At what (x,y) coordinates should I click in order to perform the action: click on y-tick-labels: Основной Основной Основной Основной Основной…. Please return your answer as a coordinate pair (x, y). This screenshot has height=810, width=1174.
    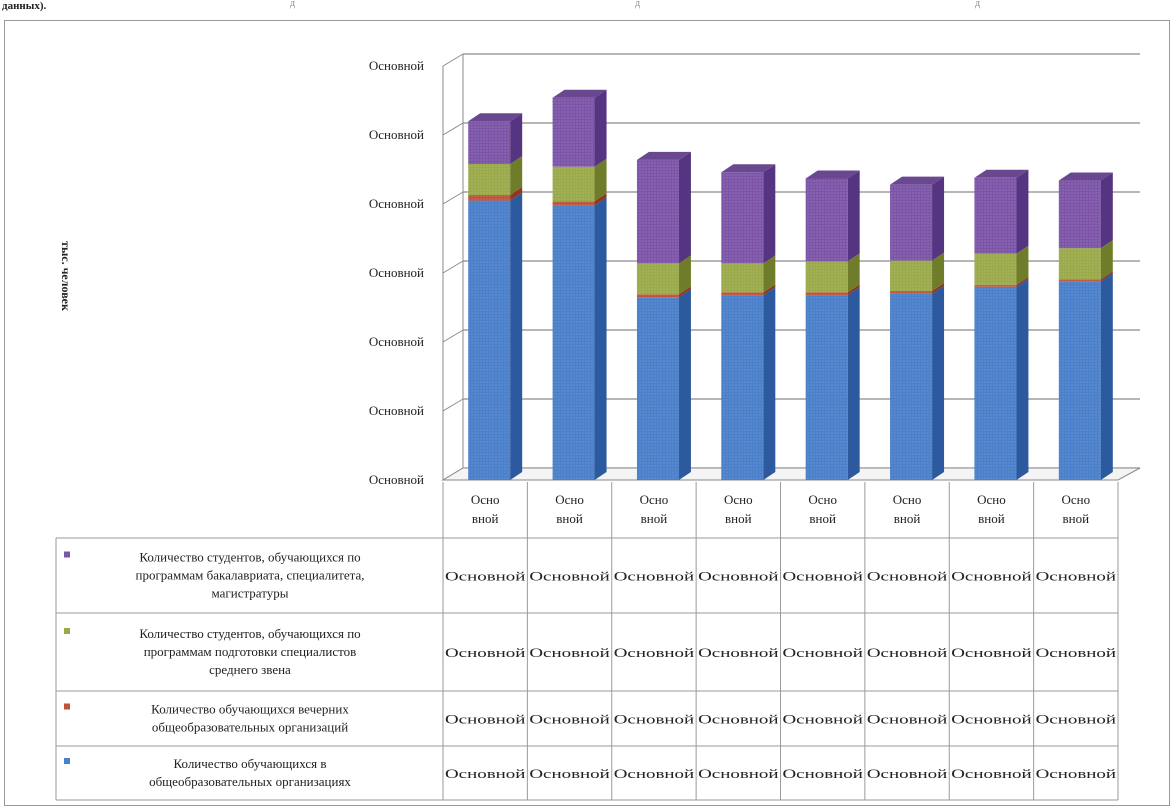
    Looking at the image, I should click on (396, 272).